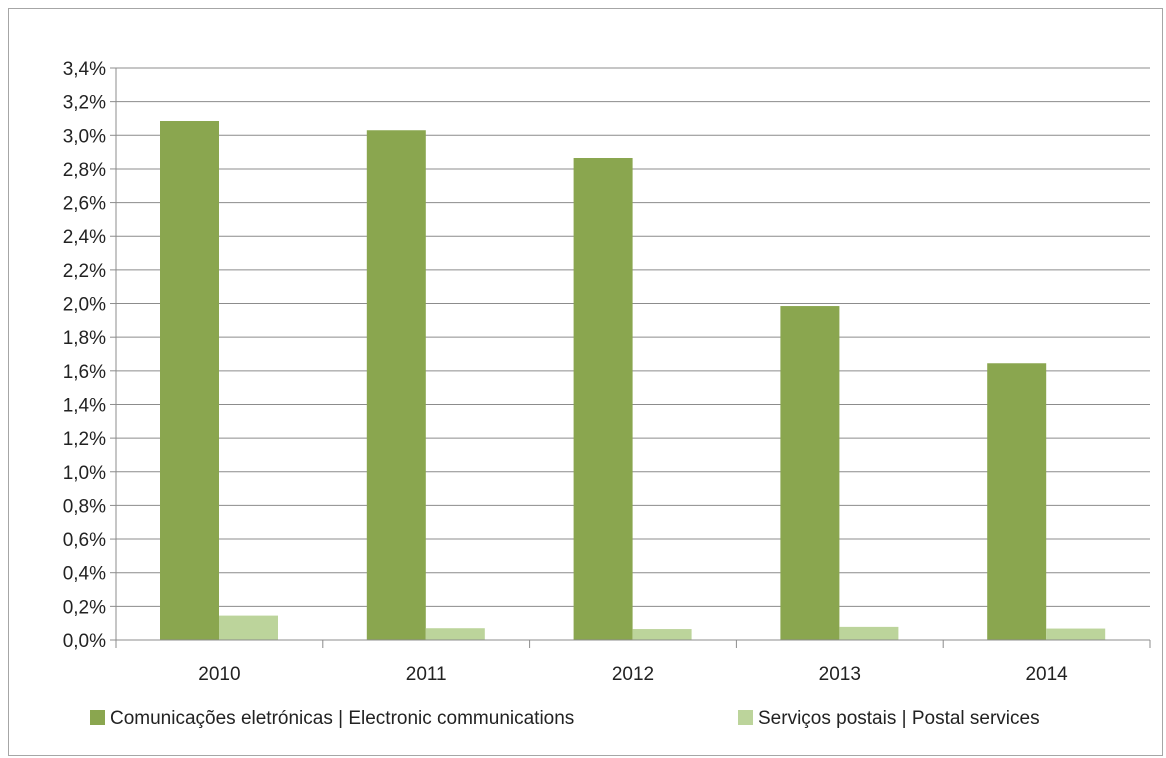 The image size is (1166, 758). Describe the element at coordinates (1046, 674) in the screenshot. I see `x-tick-label: 2014` at that location.